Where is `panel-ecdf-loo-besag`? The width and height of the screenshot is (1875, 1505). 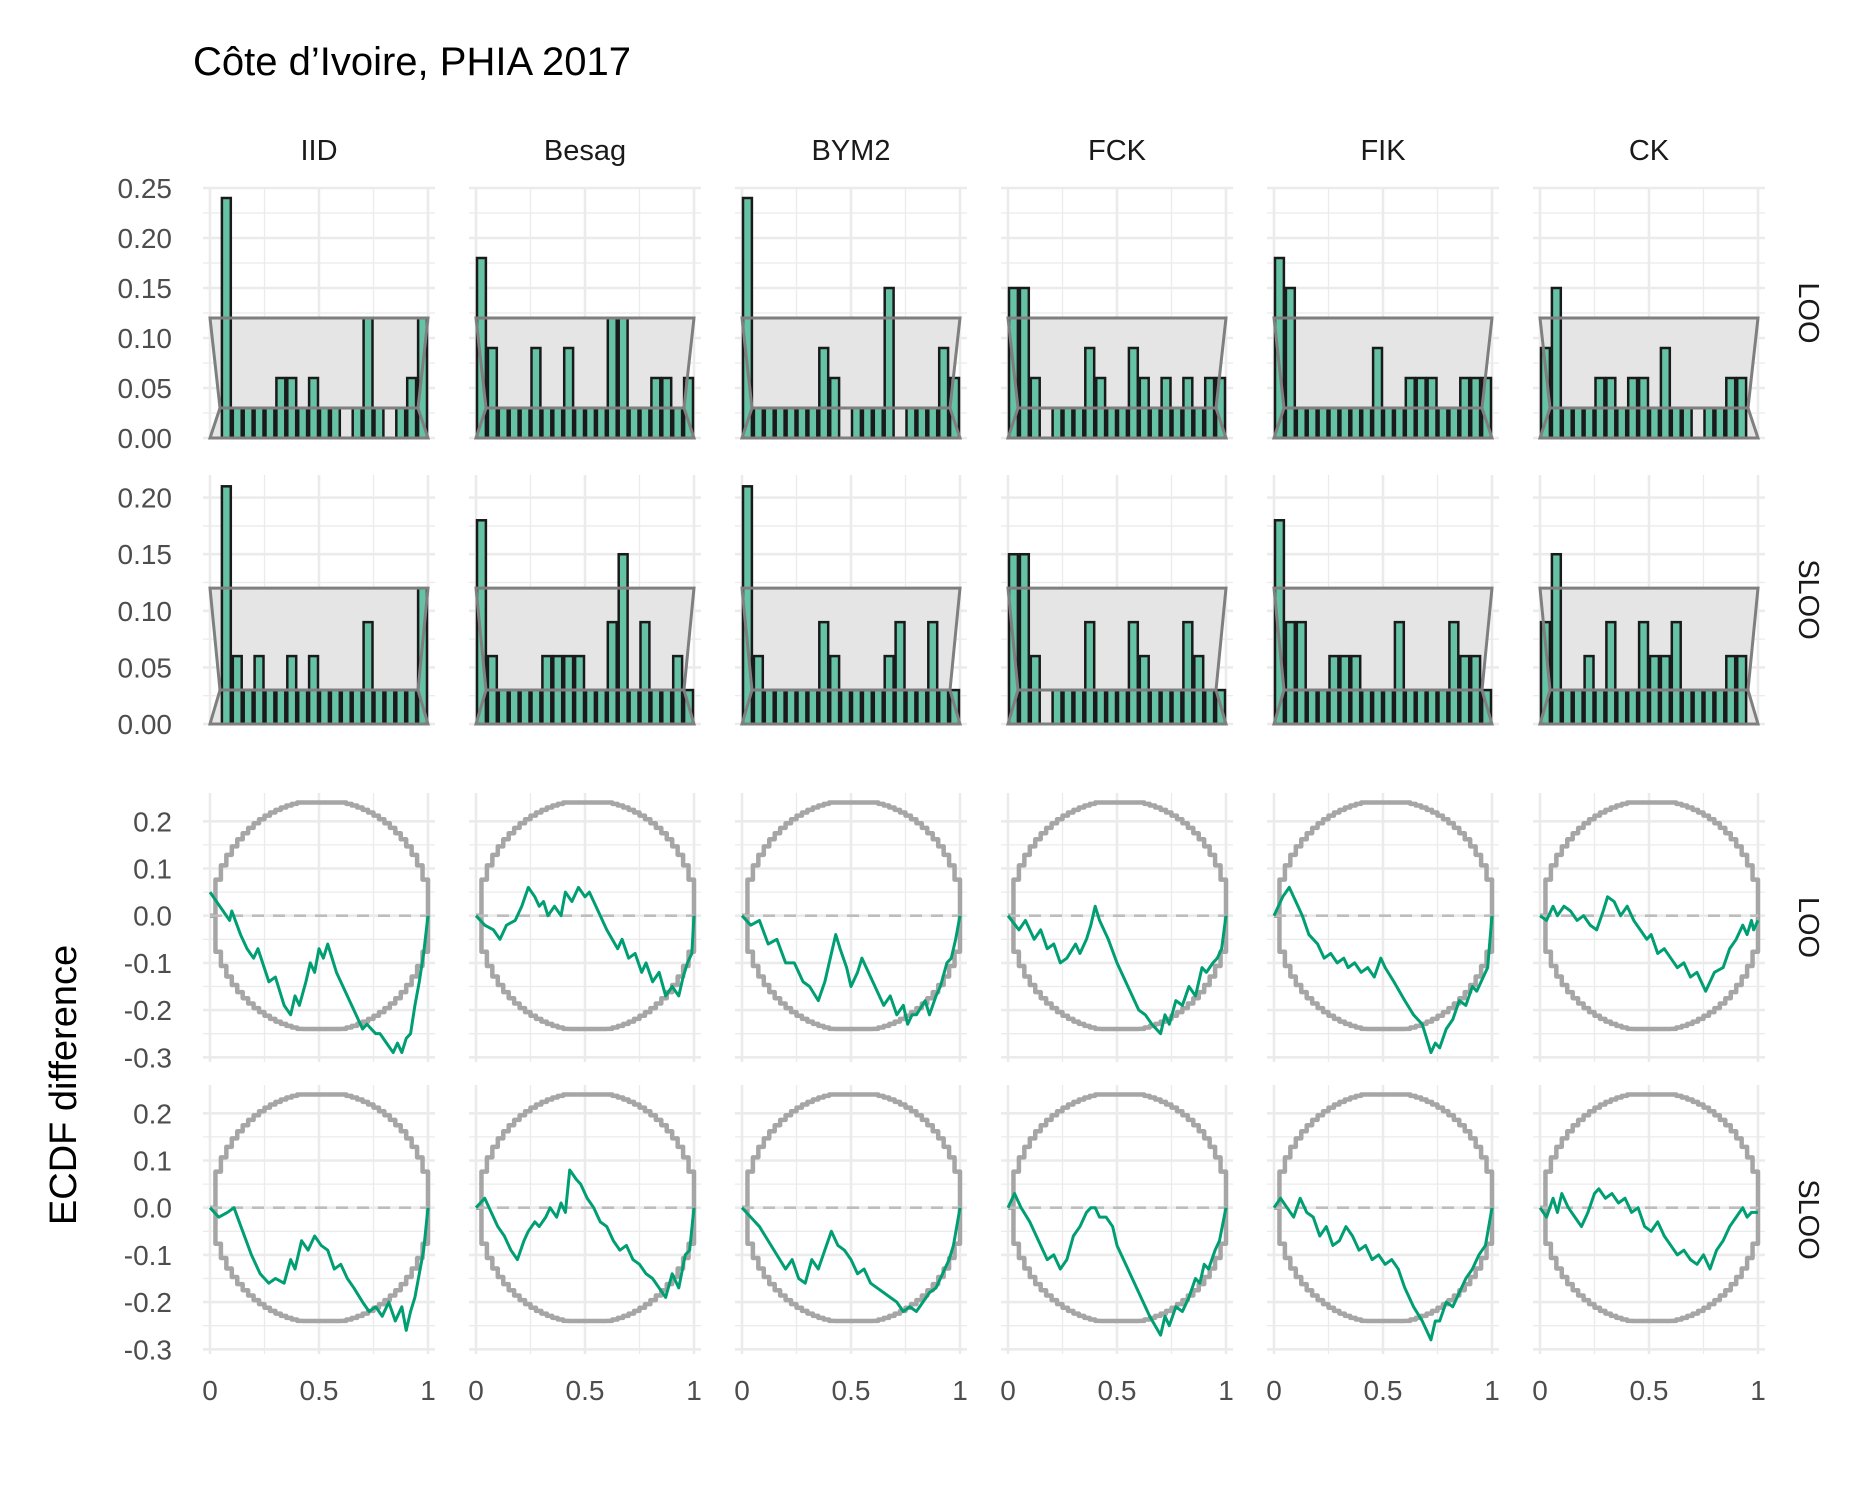 panel-ecdf-loo-besag is located at coordinates (585, 927).